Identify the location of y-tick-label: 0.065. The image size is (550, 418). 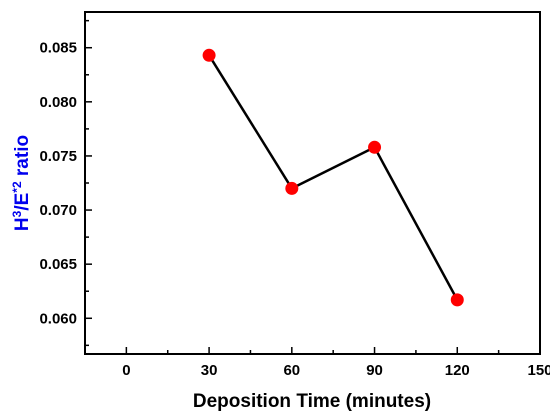
(58, 264).